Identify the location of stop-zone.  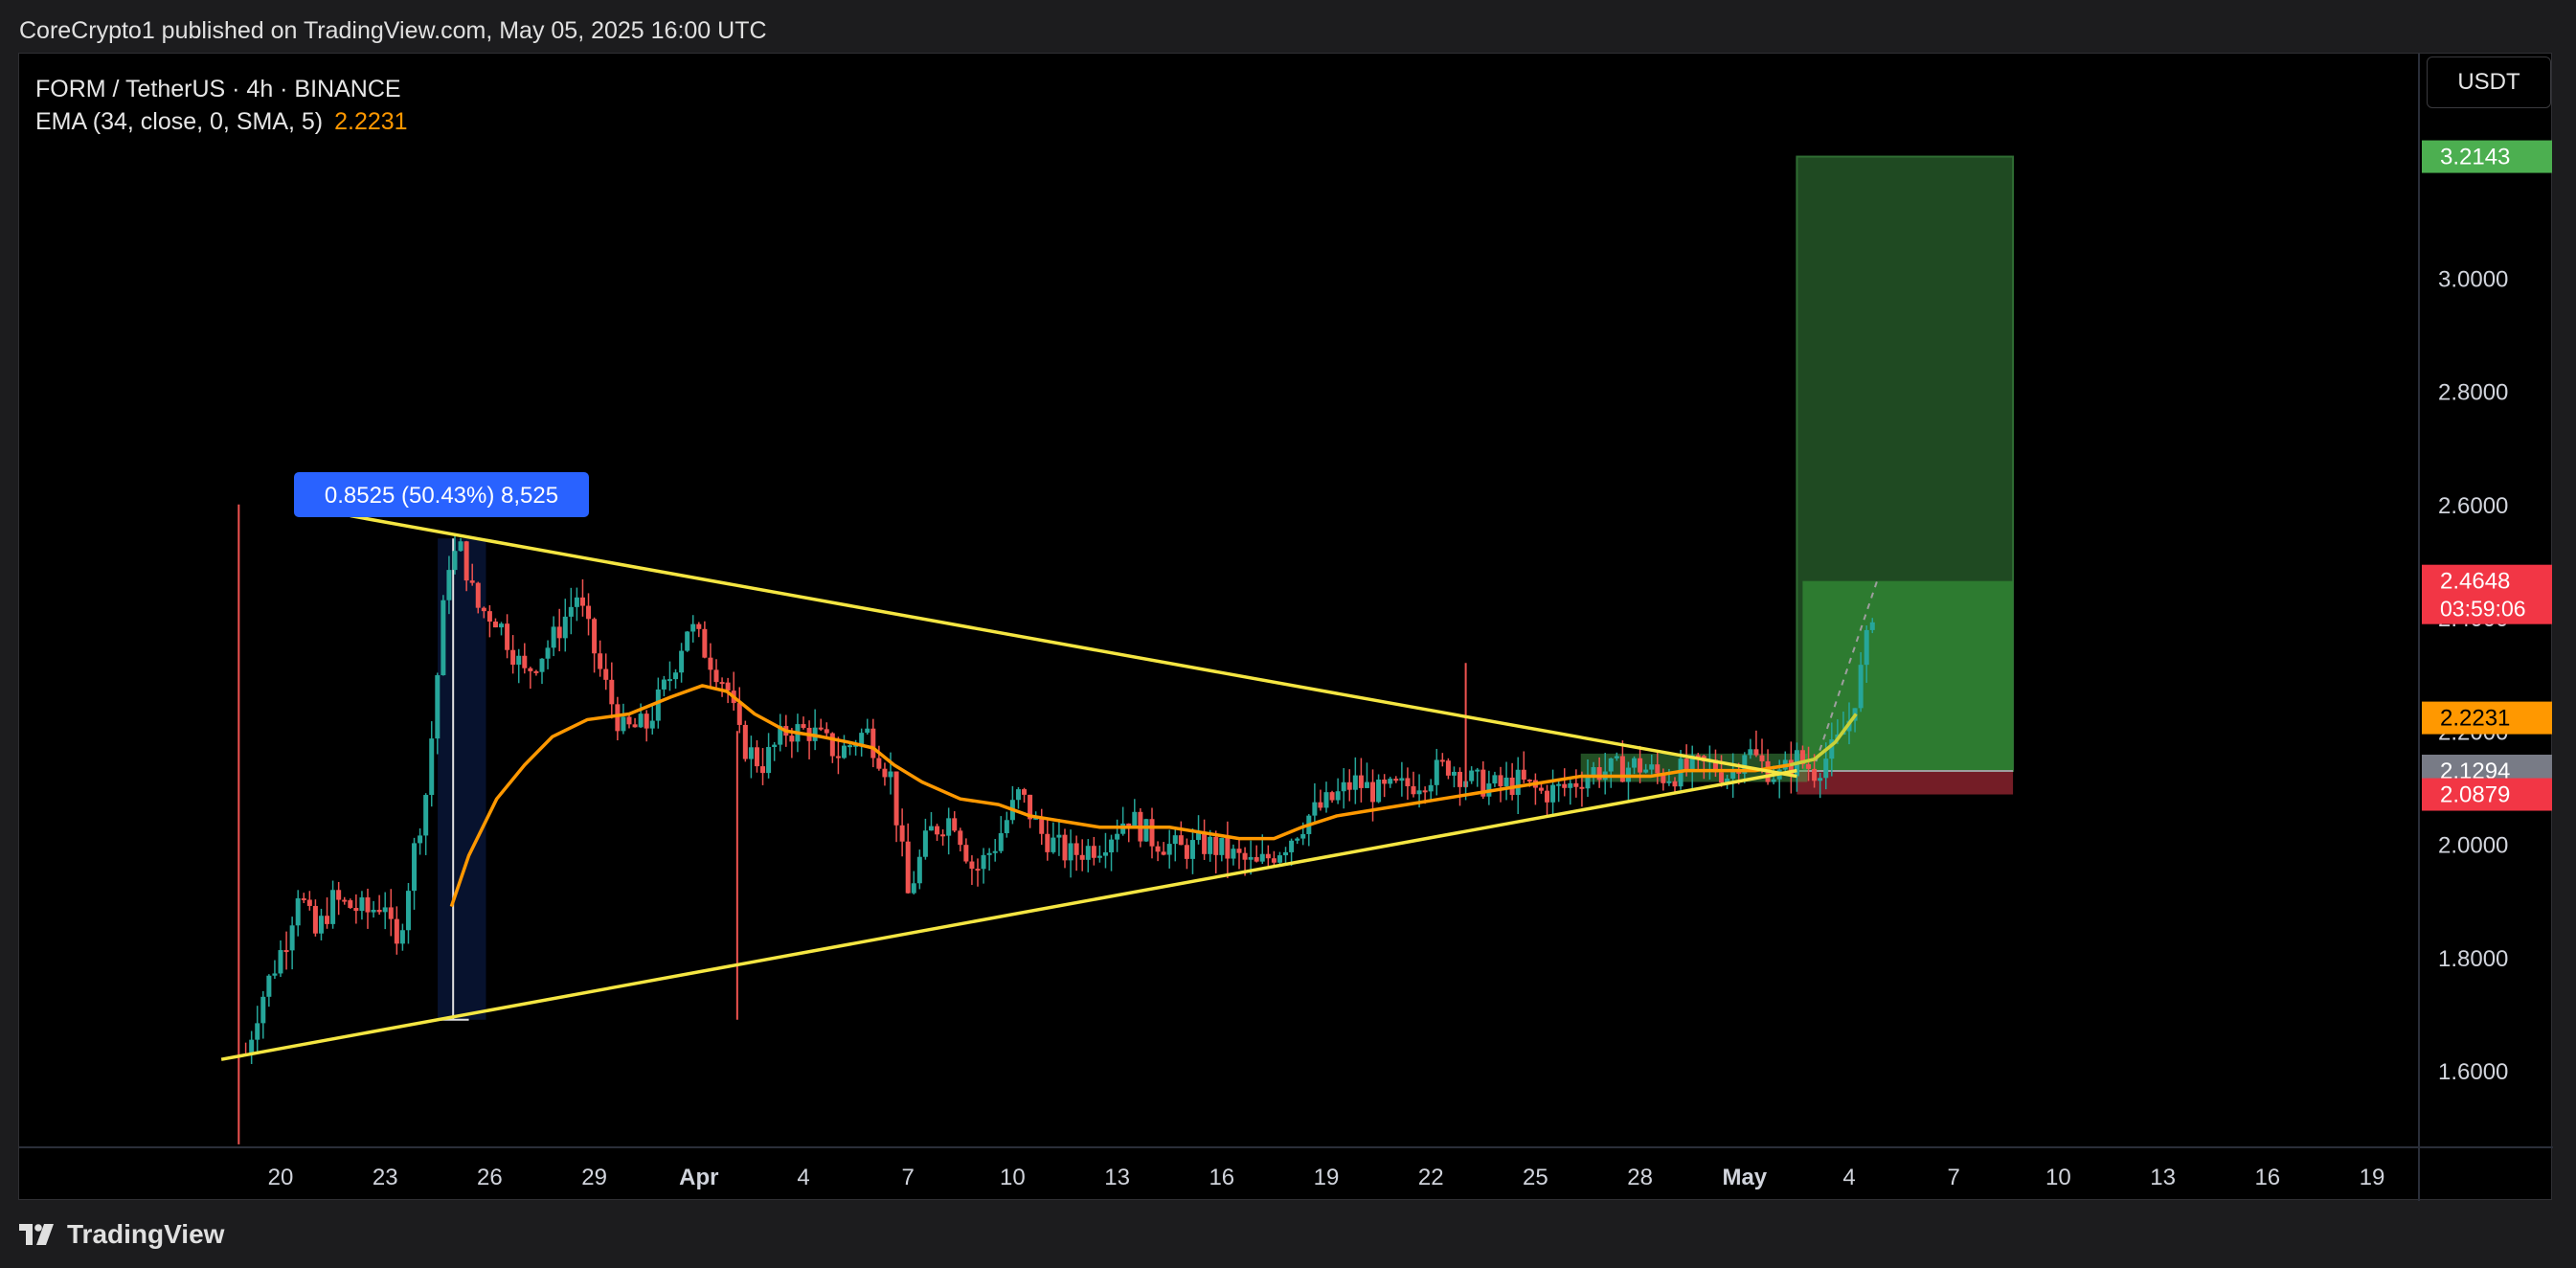
(1905, 782).